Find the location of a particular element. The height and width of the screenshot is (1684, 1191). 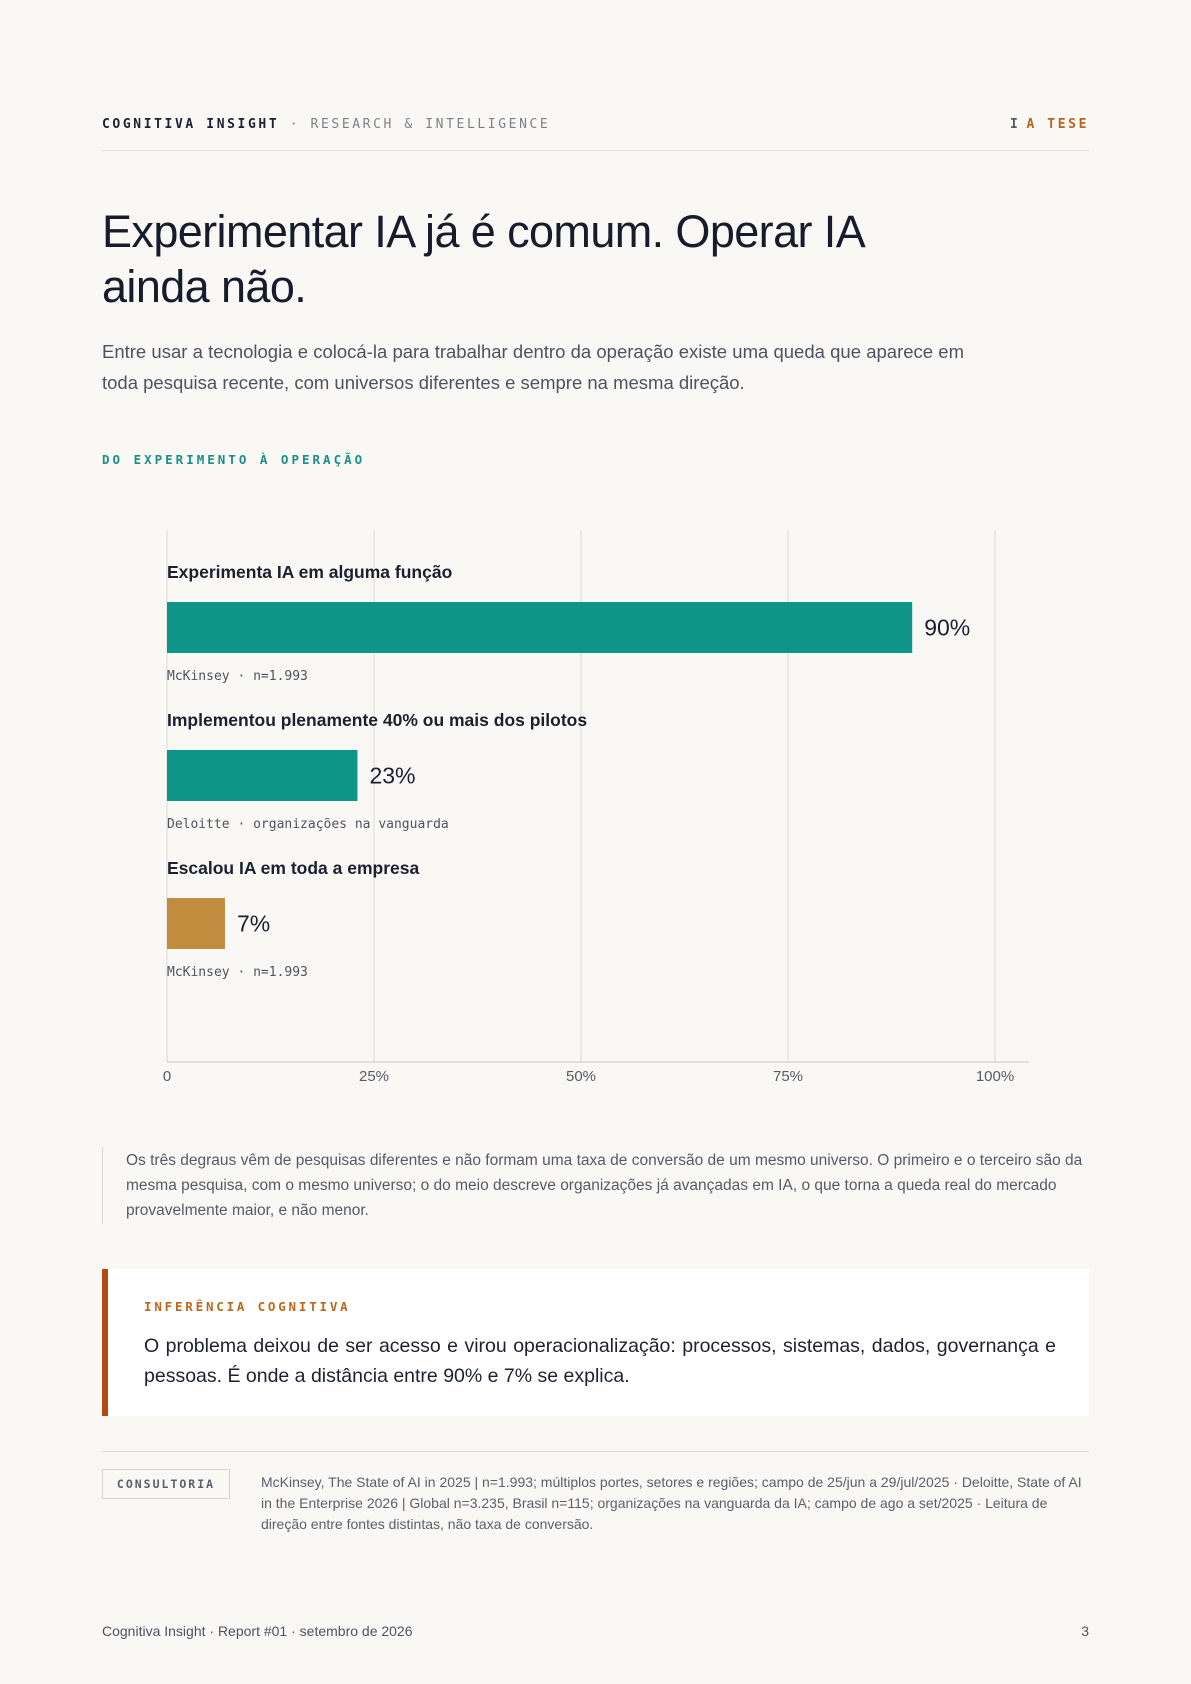

x-tick-label: 0 is located at coordinates (167, 1076).